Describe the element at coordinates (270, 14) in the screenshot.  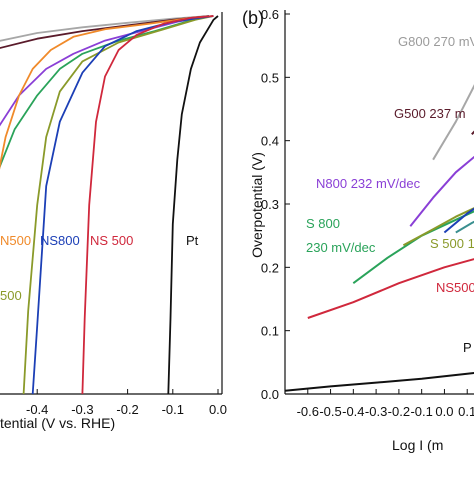
I see `panel-b-y-tick-label: 0.6` at that location.